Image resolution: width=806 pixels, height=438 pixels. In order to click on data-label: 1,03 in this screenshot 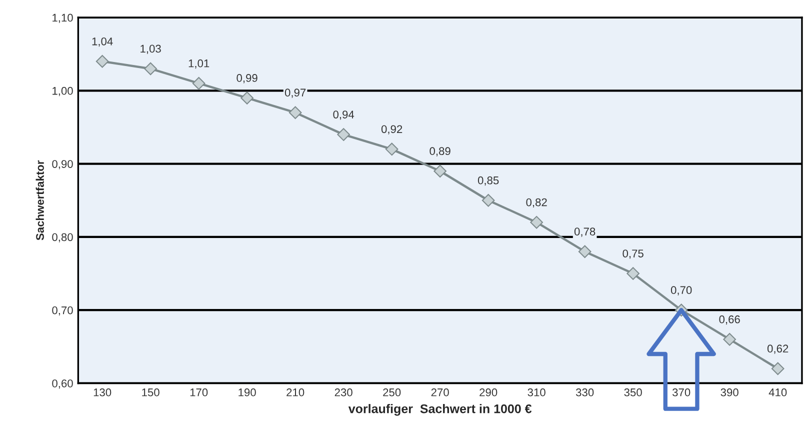, I will do `click(150, 49)`.